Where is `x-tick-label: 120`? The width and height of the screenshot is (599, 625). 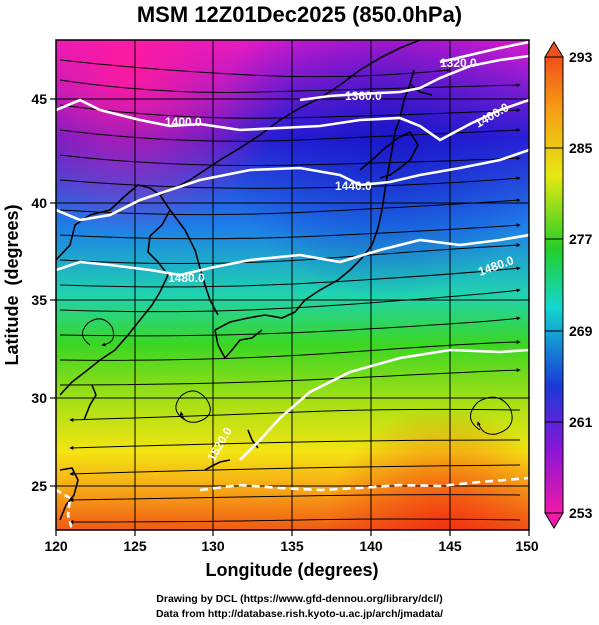
x-tick-label: 120 is located at coordinates (56, 546).